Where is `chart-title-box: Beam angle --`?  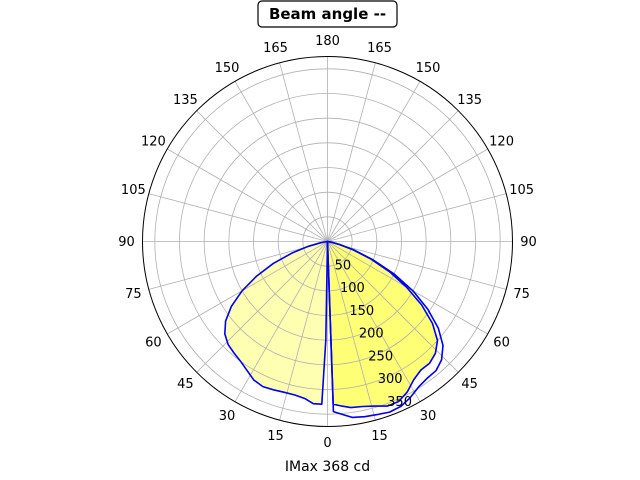
chart-title-box: Beam angle -- is located at coordinates (327, 14).